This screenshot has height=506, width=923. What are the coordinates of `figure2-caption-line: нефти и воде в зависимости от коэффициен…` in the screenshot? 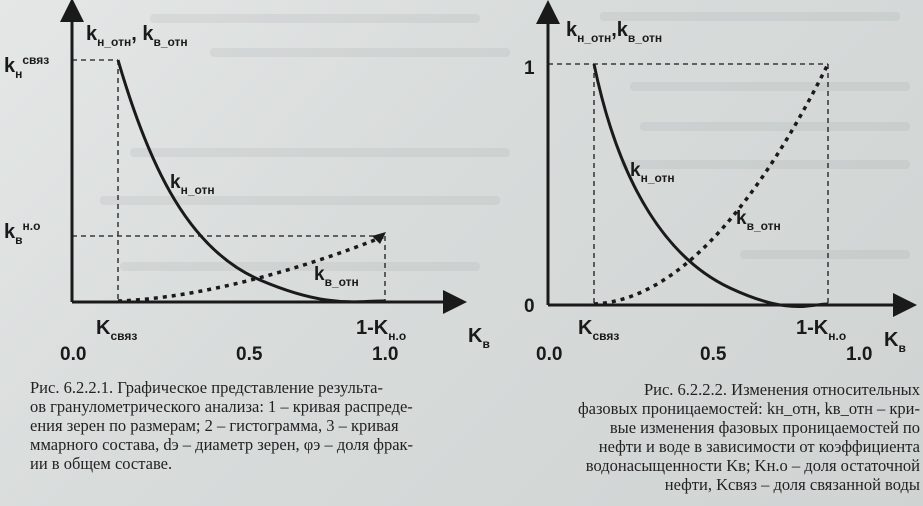 It's located at (759, 446).